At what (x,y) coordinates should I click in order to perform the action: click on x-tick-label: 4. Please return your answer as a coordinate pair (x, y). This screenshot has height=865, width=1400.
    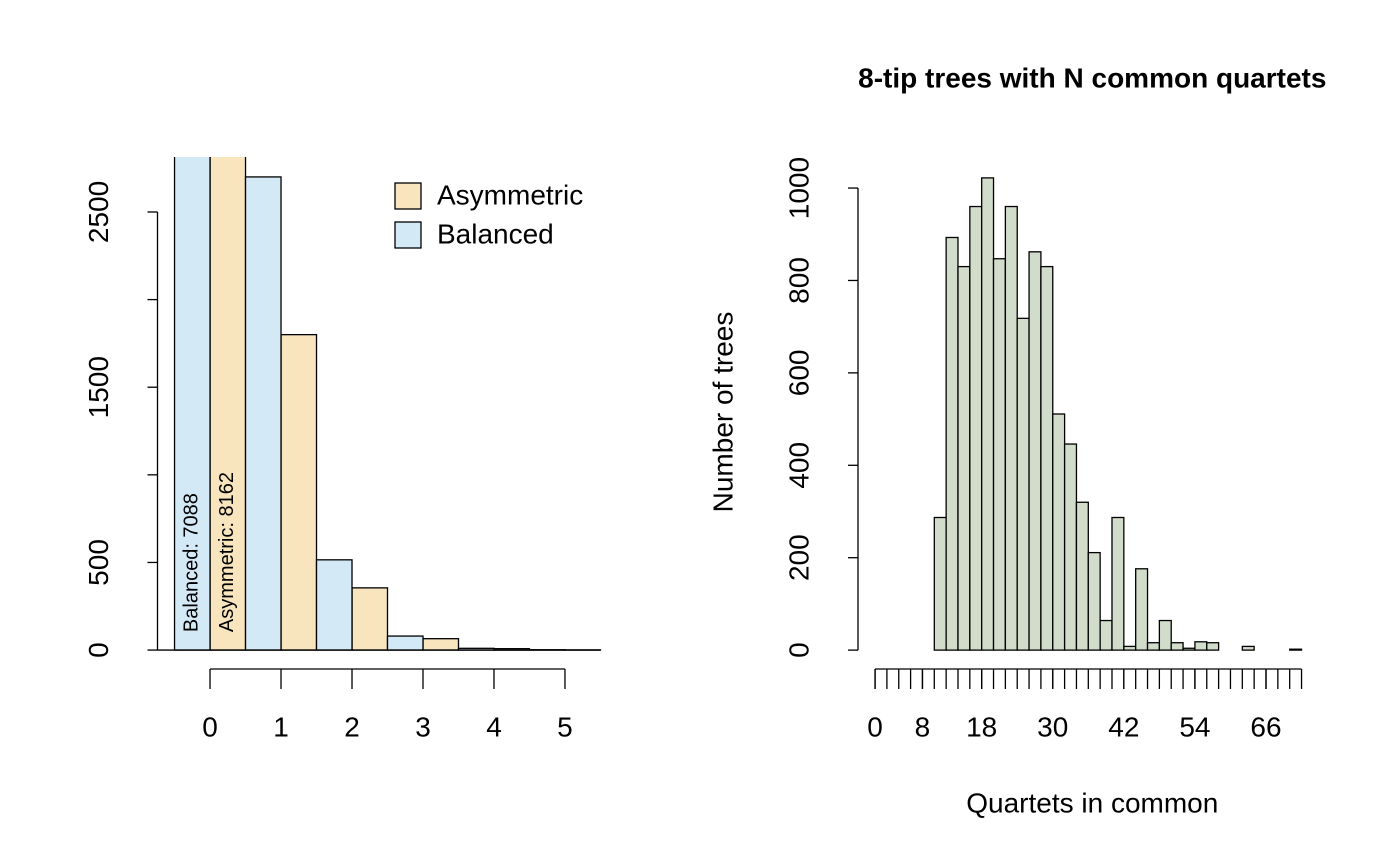
    Looking at the image, I should click on (494, 726).